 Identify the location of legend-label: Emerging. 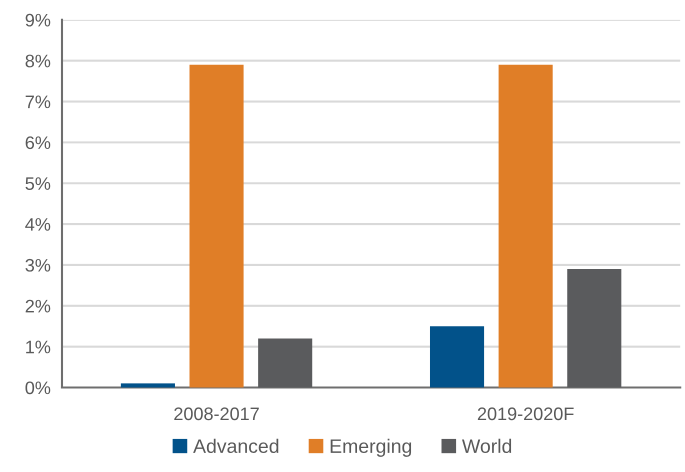
(371, 447).